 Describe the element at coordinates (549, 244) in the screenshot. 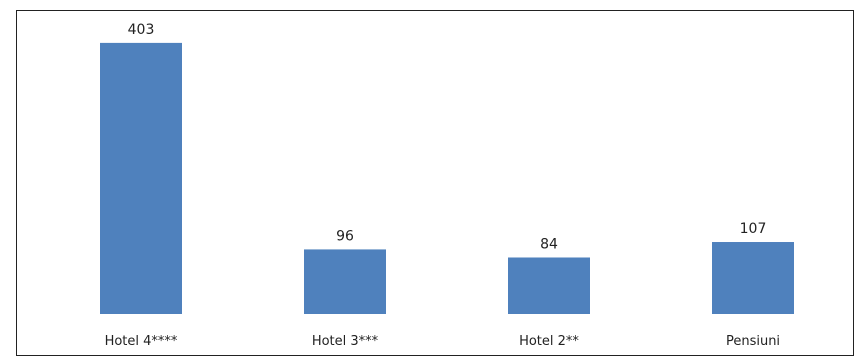

I see `data-label-2: 84` at that location.